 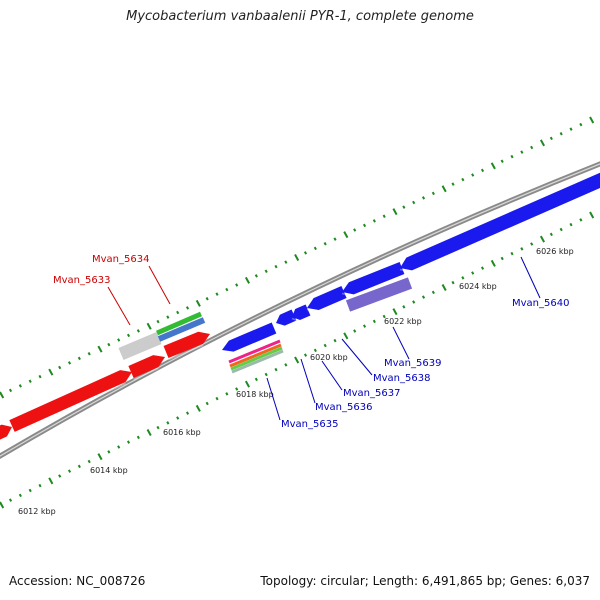 What do you see at coordinates (140, 346) in the screenshot?
I see `annotation-bar-grey` at bounding box center [140, 346].